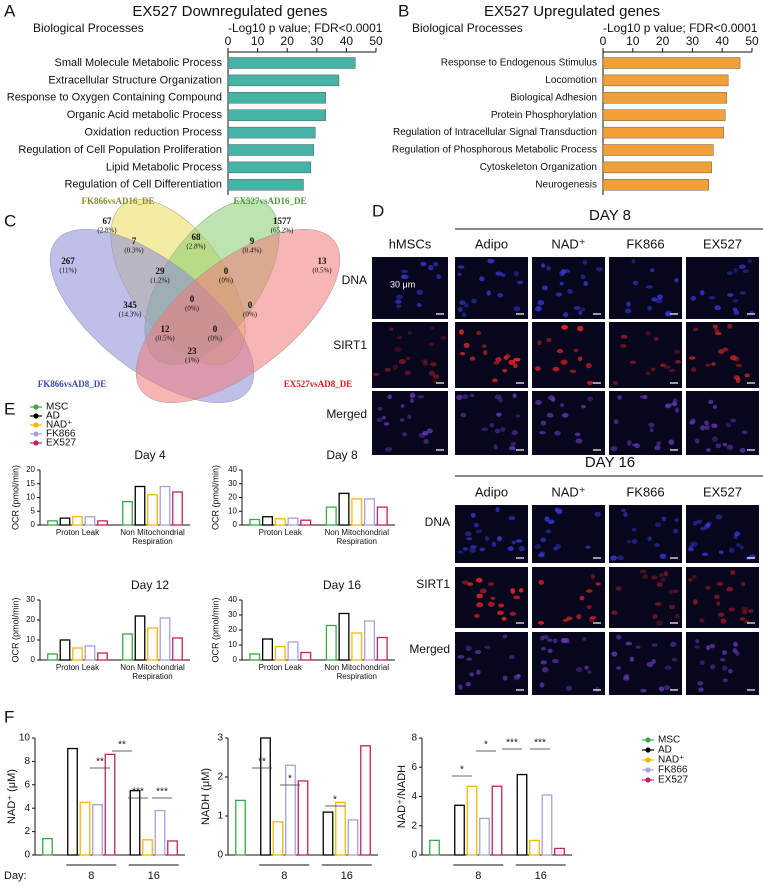 This screenshot has width=763, height=886. What do you see at coordinates (10, 10) in the screenshot?
I see `panel-label: A` at bounding box center [10, 10].